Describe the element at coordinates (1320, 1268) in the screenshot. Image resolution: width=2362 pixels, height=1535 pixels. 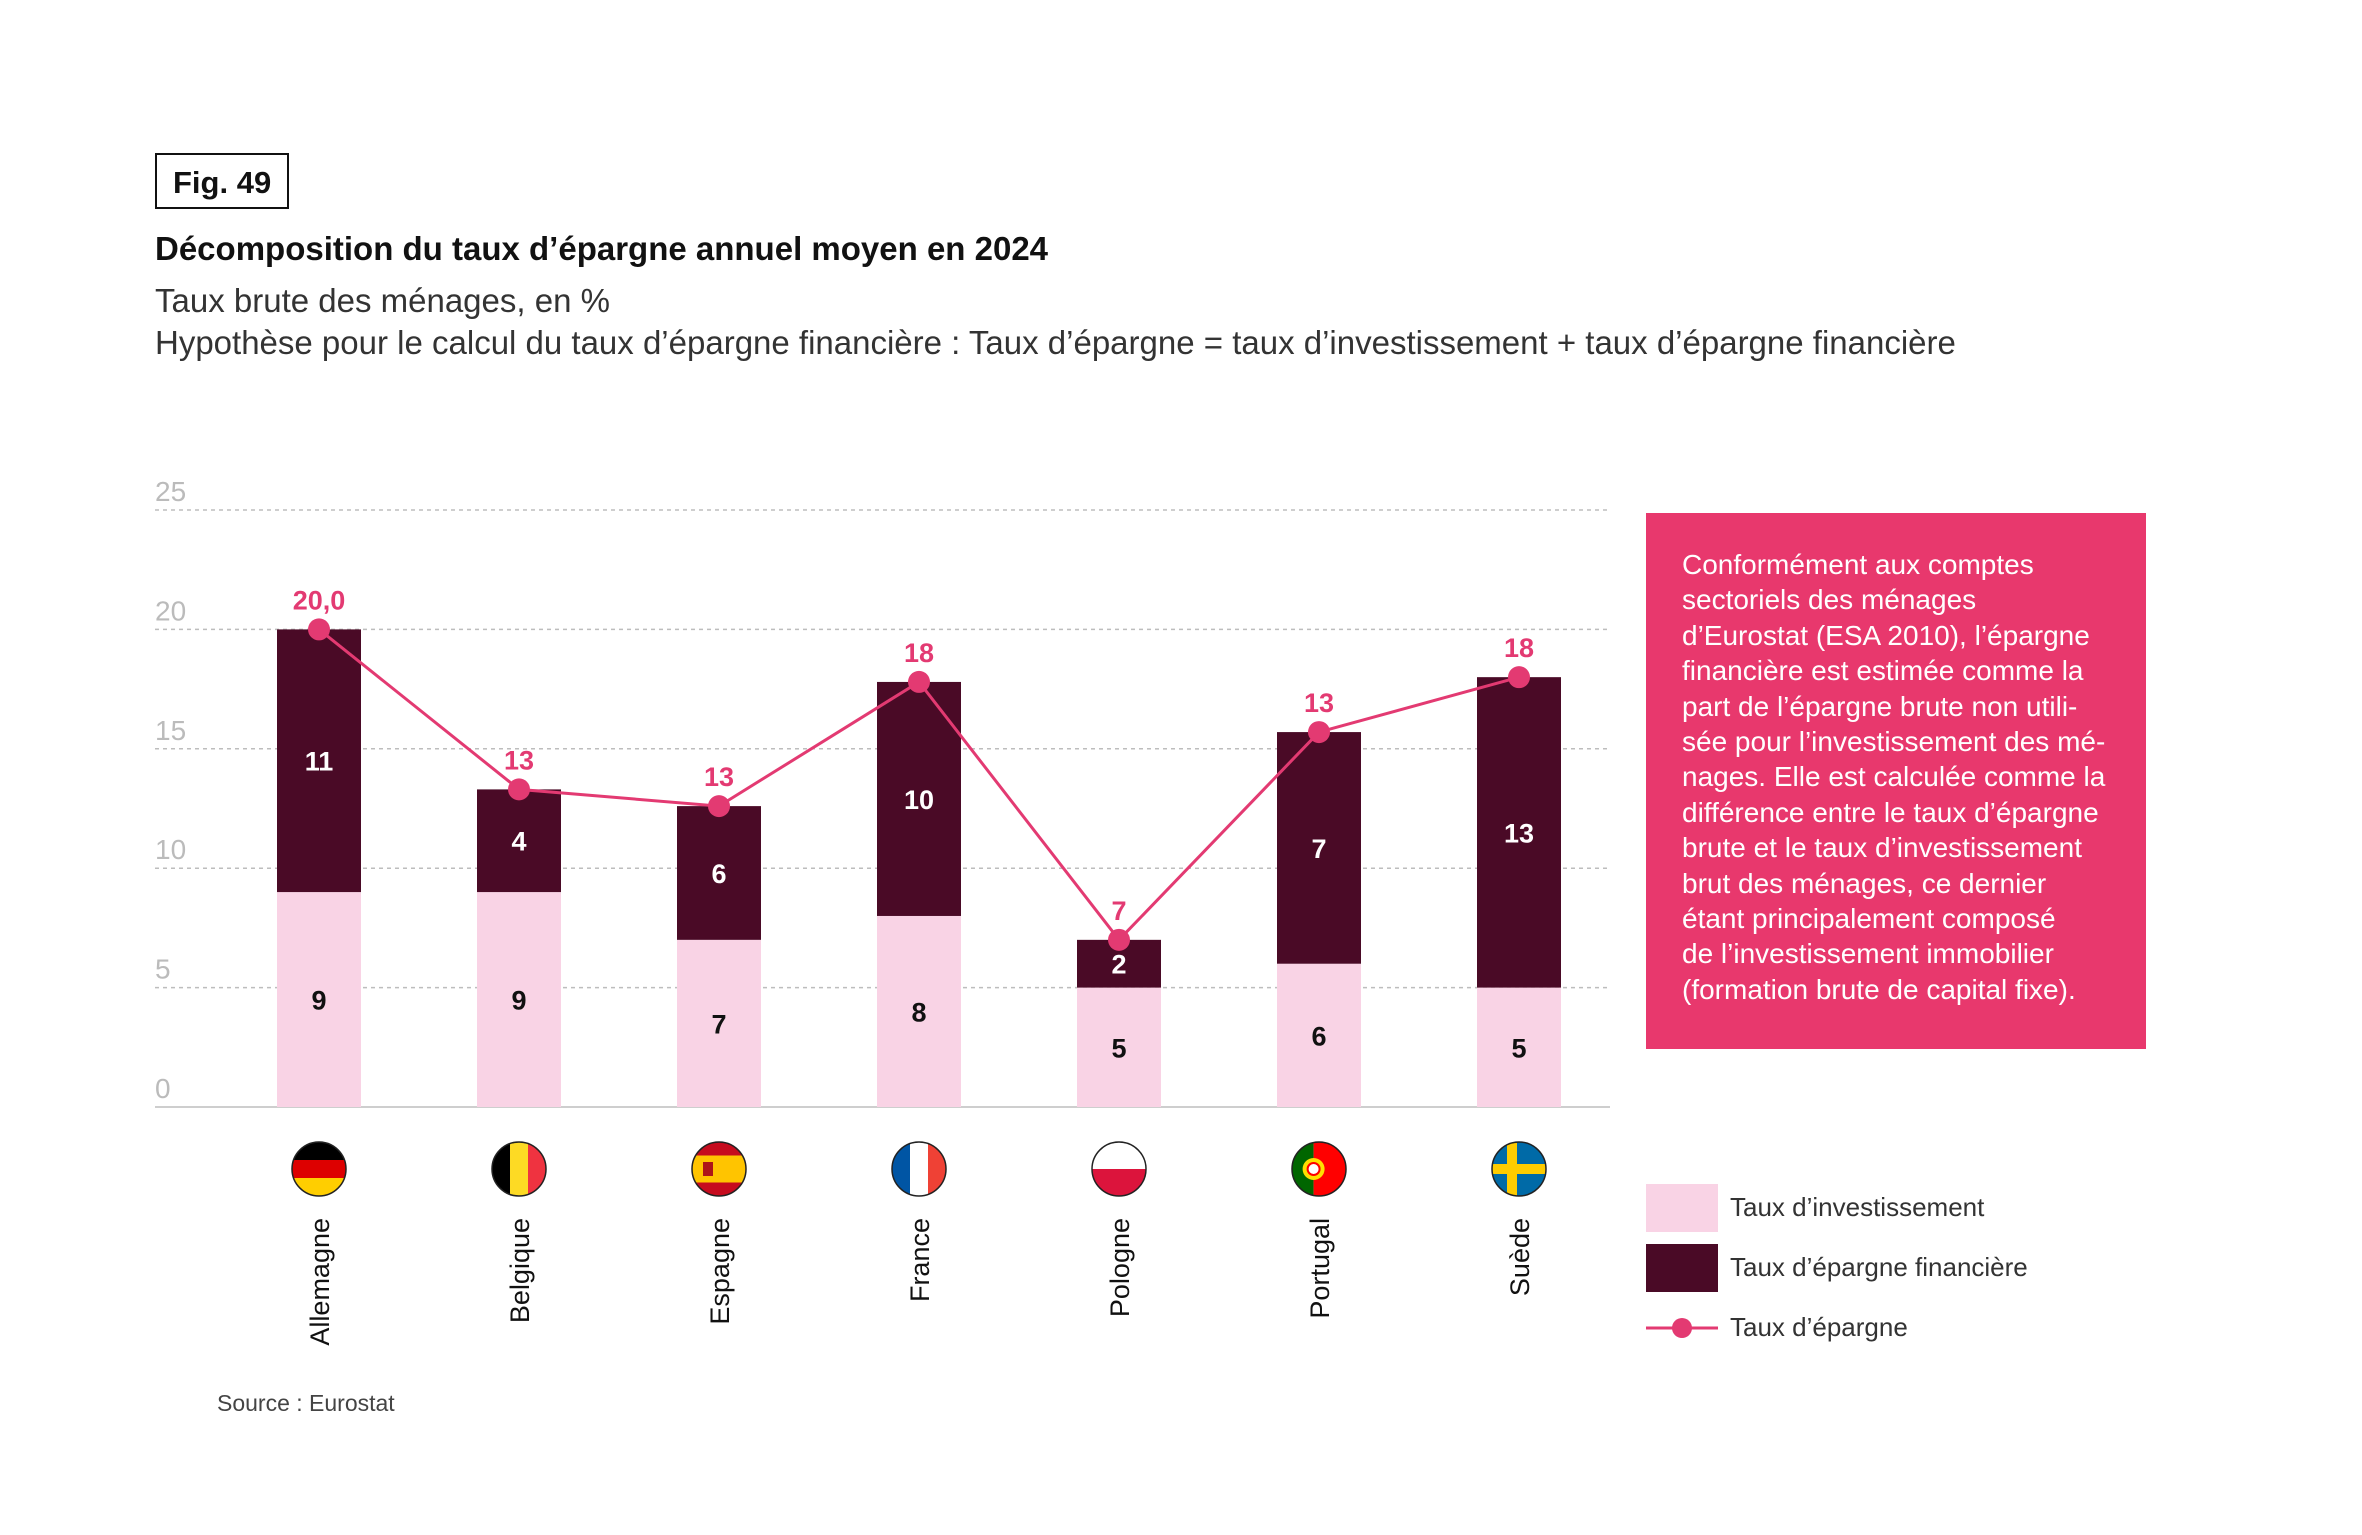
I see `x-category-label-portugal: Portugal` at that location.